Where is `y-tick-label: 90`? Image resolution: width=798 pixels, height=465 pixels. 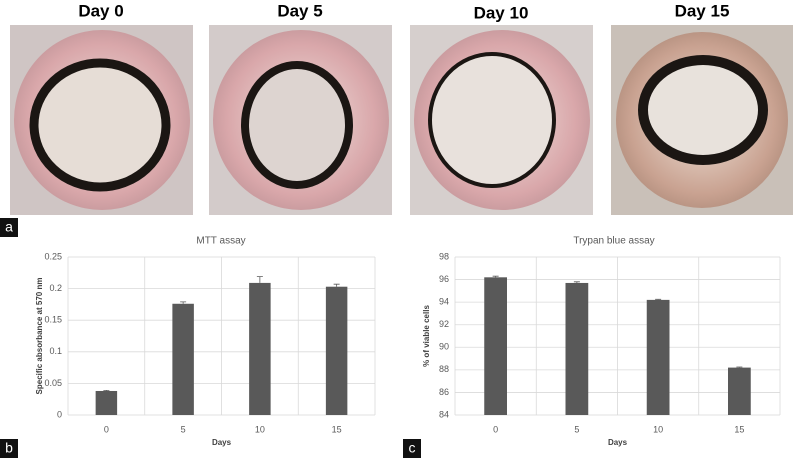
y-tick-label: 90 is located at coordinates (444, 347).